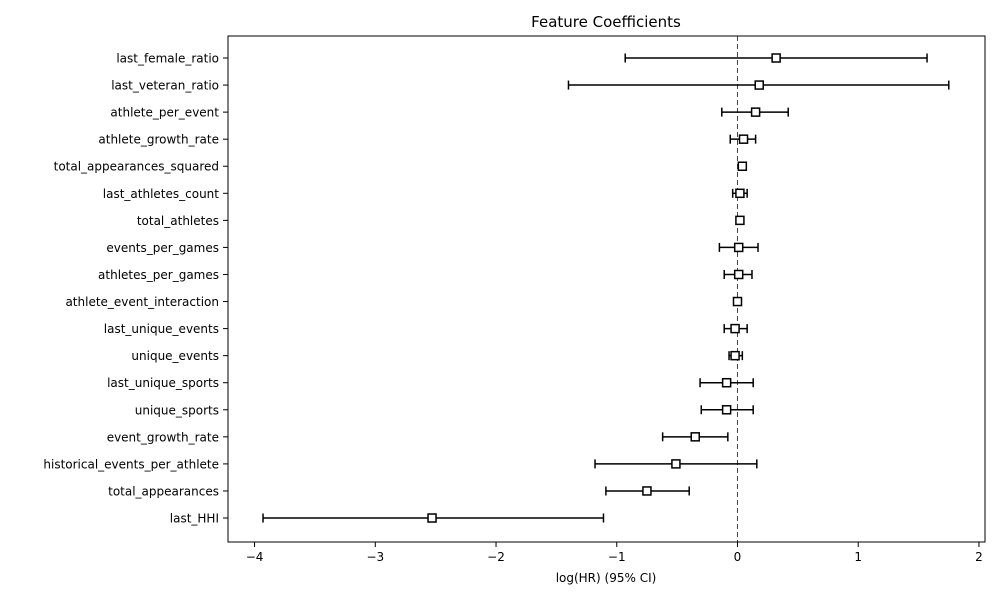 The width and height of the screenshot is (1000, 604). Describe the element at coordinates (162, 248) in the screenshot. I see `y-tick-label: events_per_games` at that location.